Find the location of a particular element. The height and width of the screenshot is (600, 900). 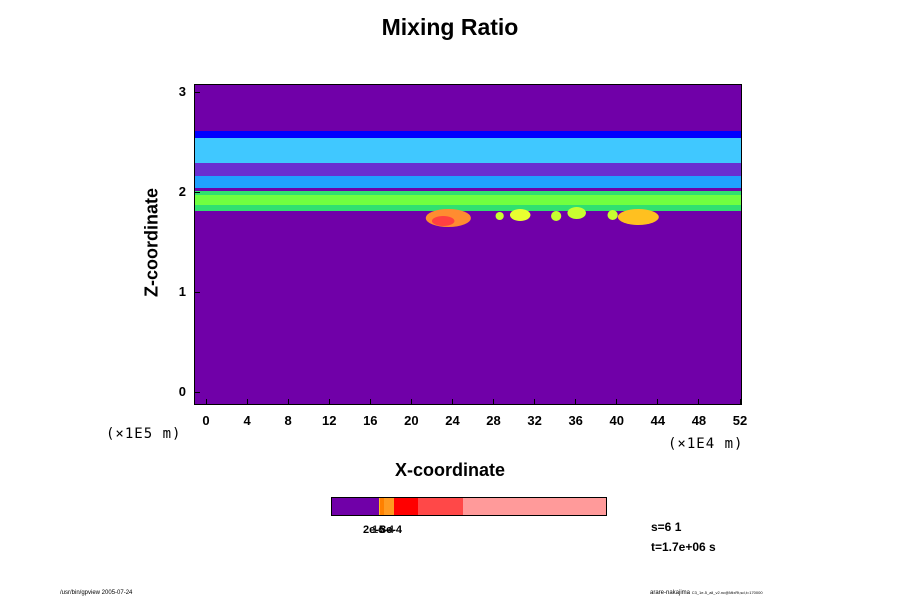

colorbar-label-1: 2e-5 is located at coordinates (374, 530).